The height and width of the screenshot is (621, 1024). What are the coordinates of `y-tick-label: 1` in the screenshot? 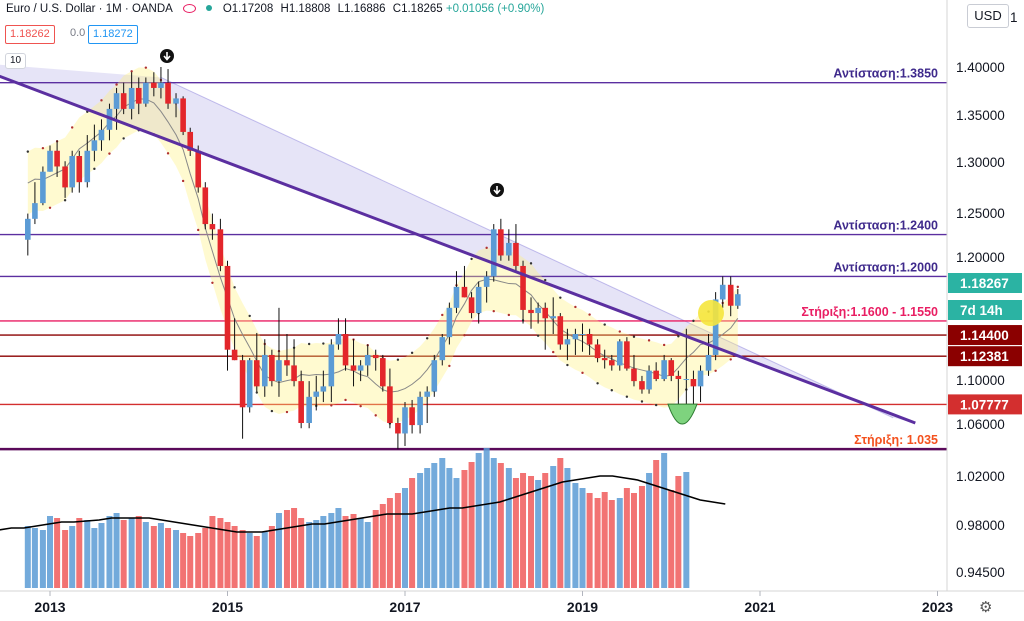 It's located at (1014, 17).